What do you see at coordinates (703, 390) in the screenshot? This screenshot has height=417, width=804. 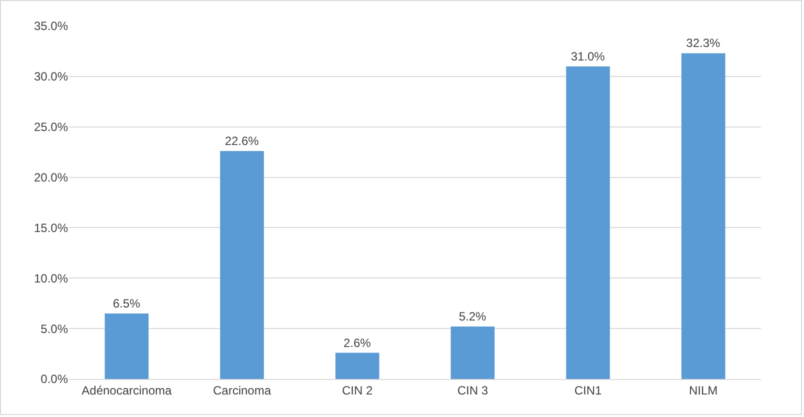 I see `x-tick-label: NILM` at bounding box center [703, 390].